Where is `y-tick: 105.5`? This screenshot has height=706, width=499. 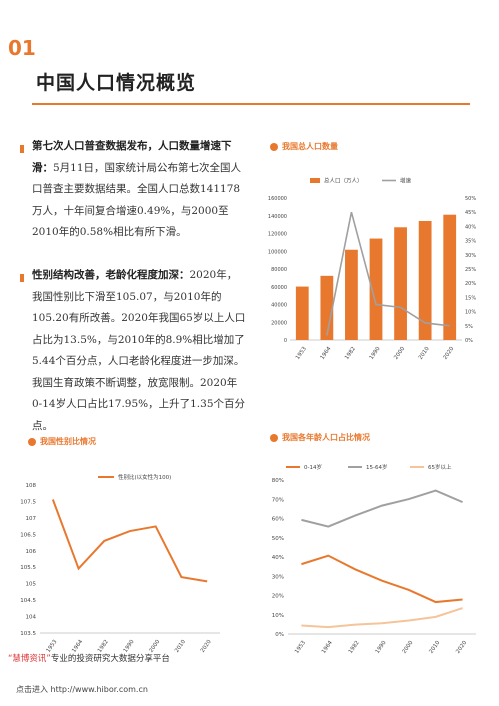 y-tick: 105.5 is located at coordinates (28, 568).